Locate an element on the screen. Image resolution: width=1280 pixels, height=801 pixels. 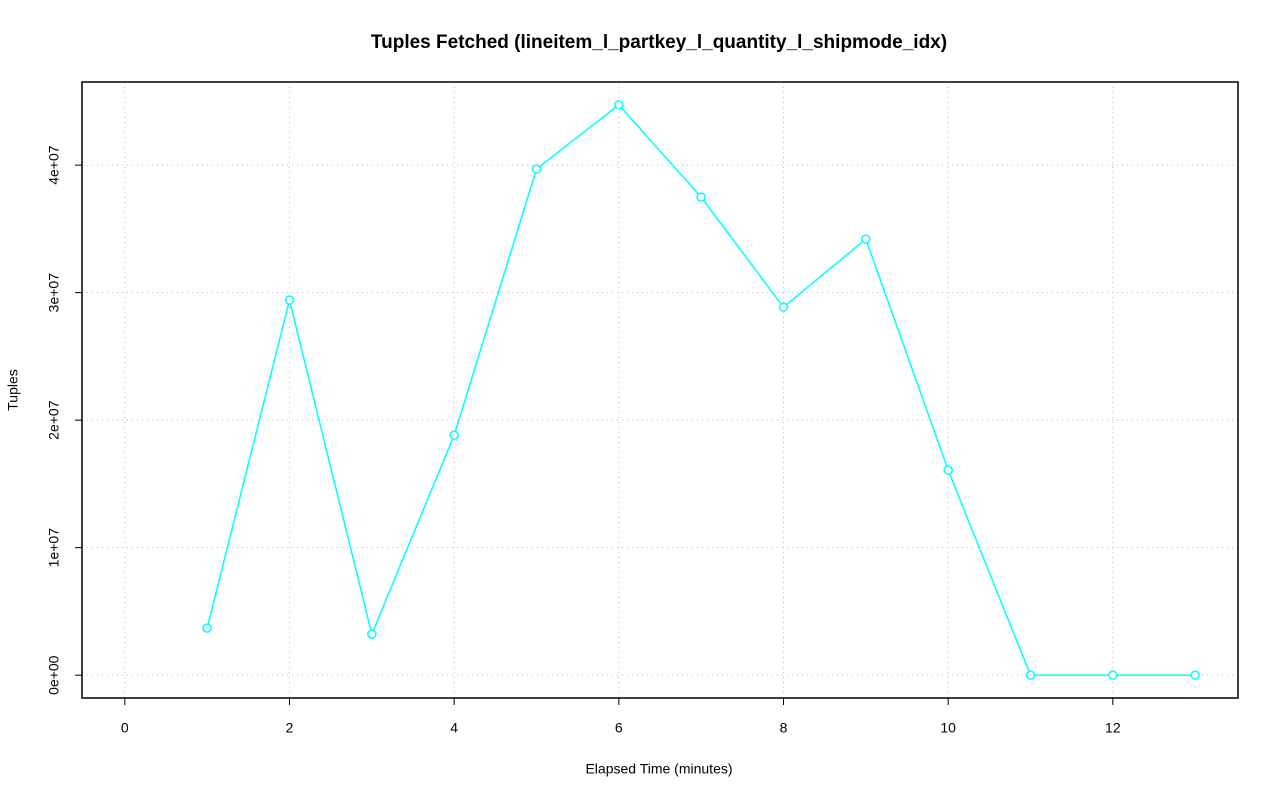
y-tick-label: 1e+07 is located at coordinates (54, 548).